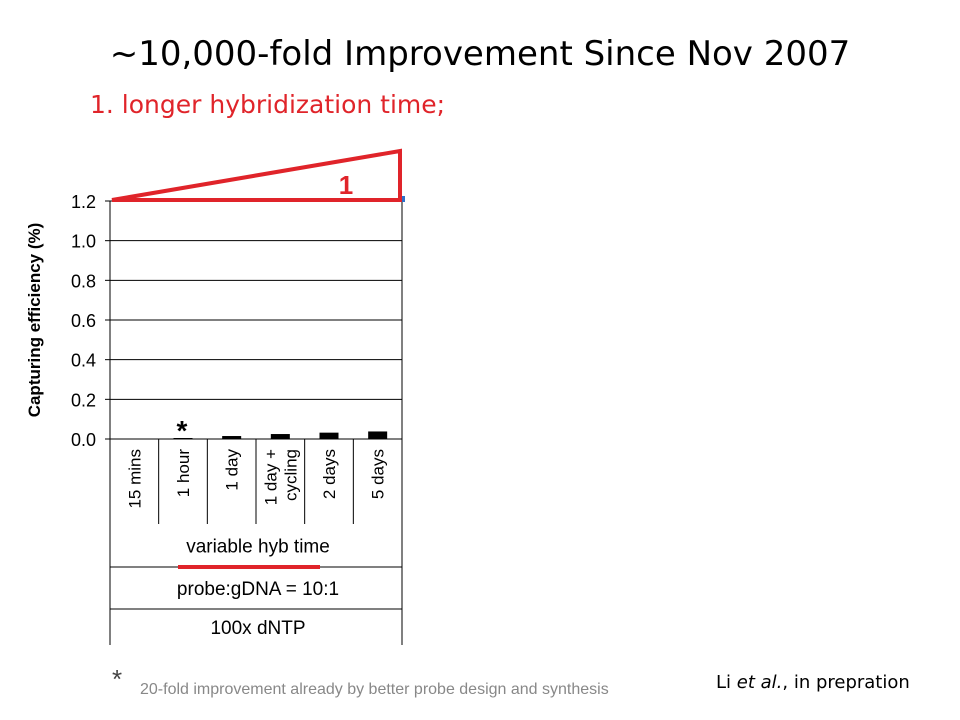 The height and width of the screenshot is (720, 960). Describe the element at coordinates (726, 682) in the screenshot. I see `citation-prefix: Li` at that location.